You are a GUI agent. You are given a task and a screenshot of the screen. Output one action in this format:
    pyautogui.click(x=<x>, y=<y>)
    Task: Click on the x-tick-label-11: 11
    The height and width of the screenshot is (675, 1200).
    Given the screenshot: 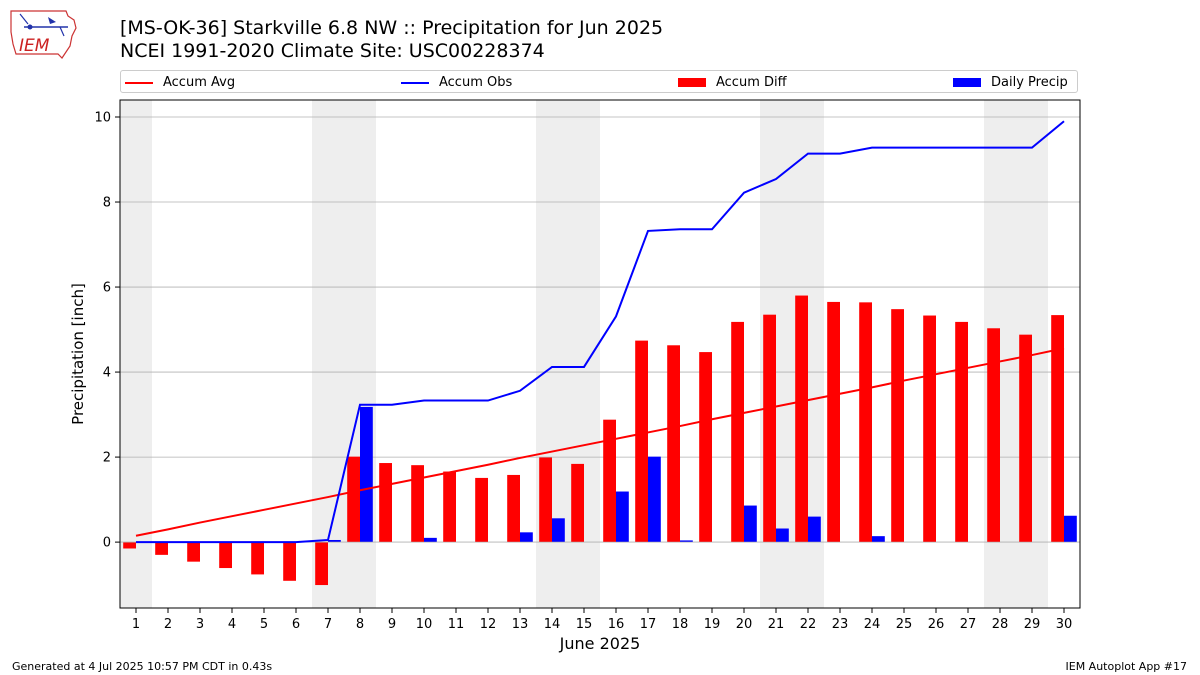 What is the action you would take?
    pyautogui.click(x=456, y=624)
    